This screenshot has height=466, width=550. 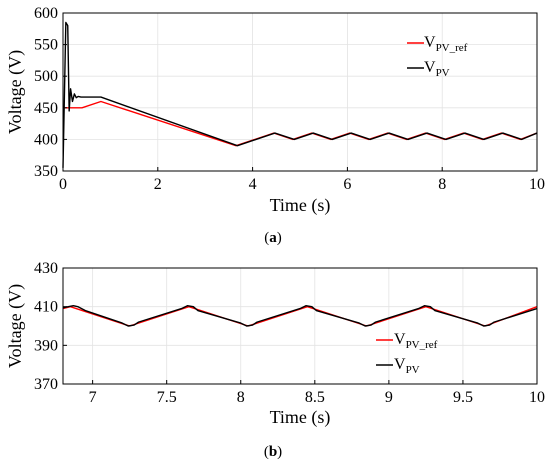 What do you see at coordinates (400, 364) in the screenshot?
I see `legend-label-vpv-b-main: V` at bounding box center [400, 364].